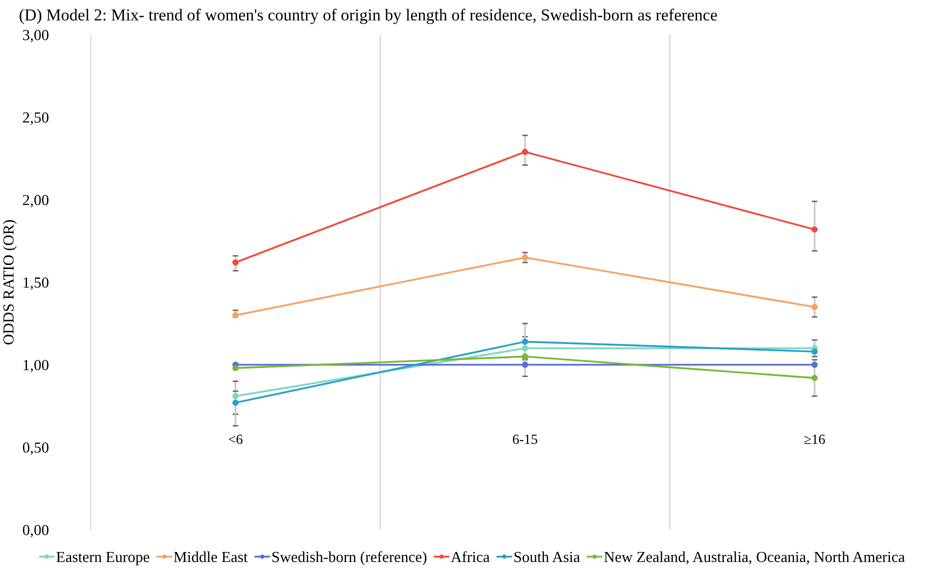 The height and width of the screenshot is (579, 945). What do you see at coordinates (35, 118) in the screenshot?
I see `y-tick-label: 2,50` at bounding box center [35, 118].